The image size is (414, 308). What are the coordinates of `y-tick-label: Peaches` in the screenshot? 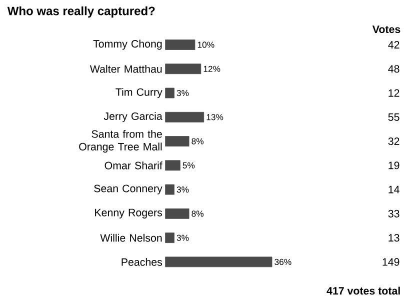 It's located at (142, 262).